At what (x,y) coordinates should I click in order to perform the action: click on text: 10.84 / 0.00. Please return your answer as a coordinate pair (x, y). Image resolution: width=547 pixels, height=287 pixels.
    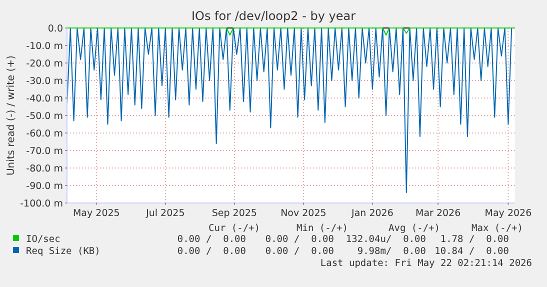
    Looking at the image, I should click on (472, 251).